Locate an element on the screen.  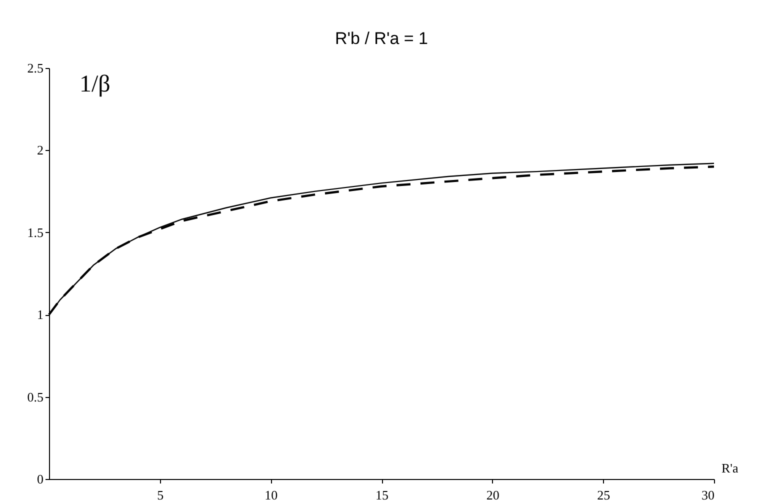
y-tick-label: 1 is located at coordinates (40, 314).